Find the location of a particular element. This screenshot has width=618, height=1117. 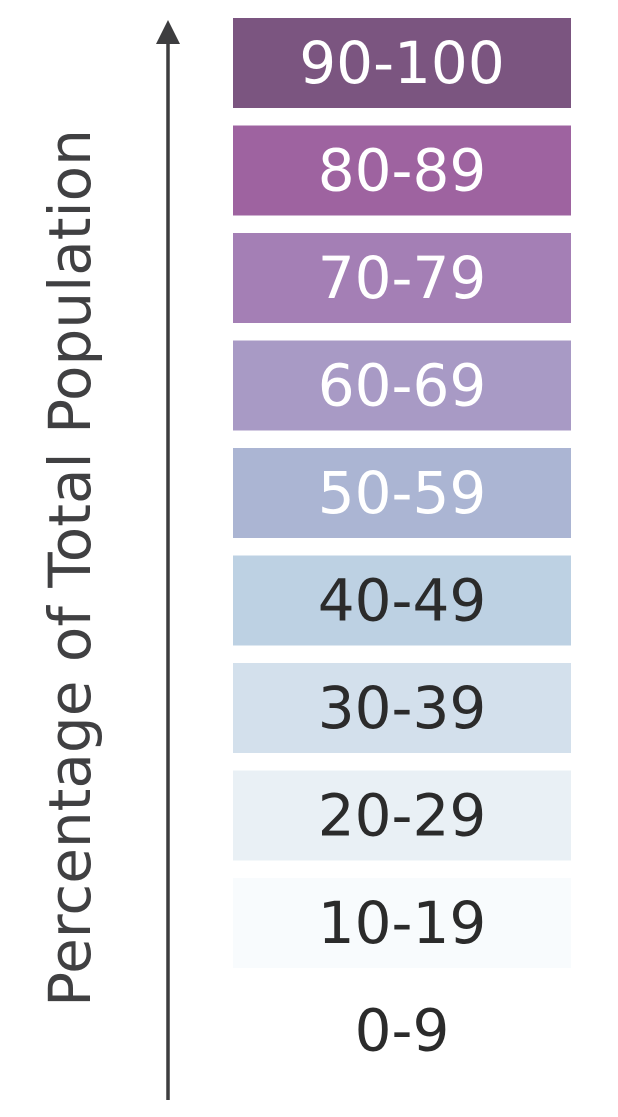

legend-band: 90-100 is located at coordinates (402, 63).